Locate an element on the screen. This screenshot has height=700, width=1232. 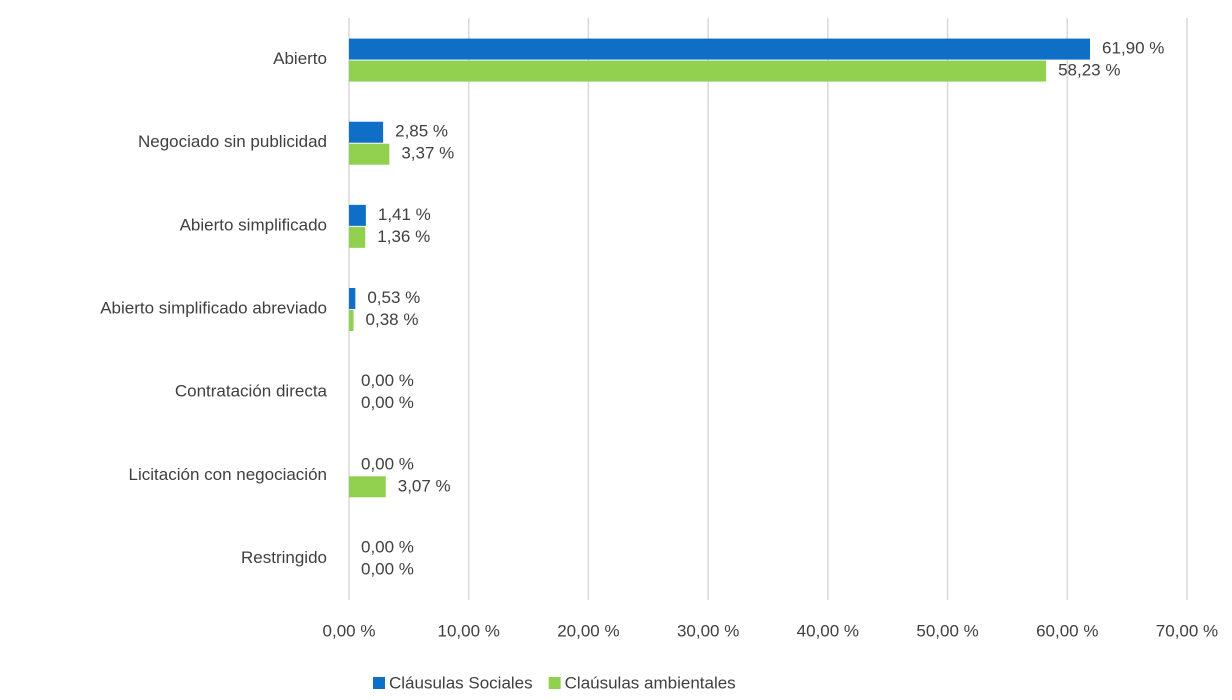
x-tick-label: 10,00 % is located at coordinates (469, 630).